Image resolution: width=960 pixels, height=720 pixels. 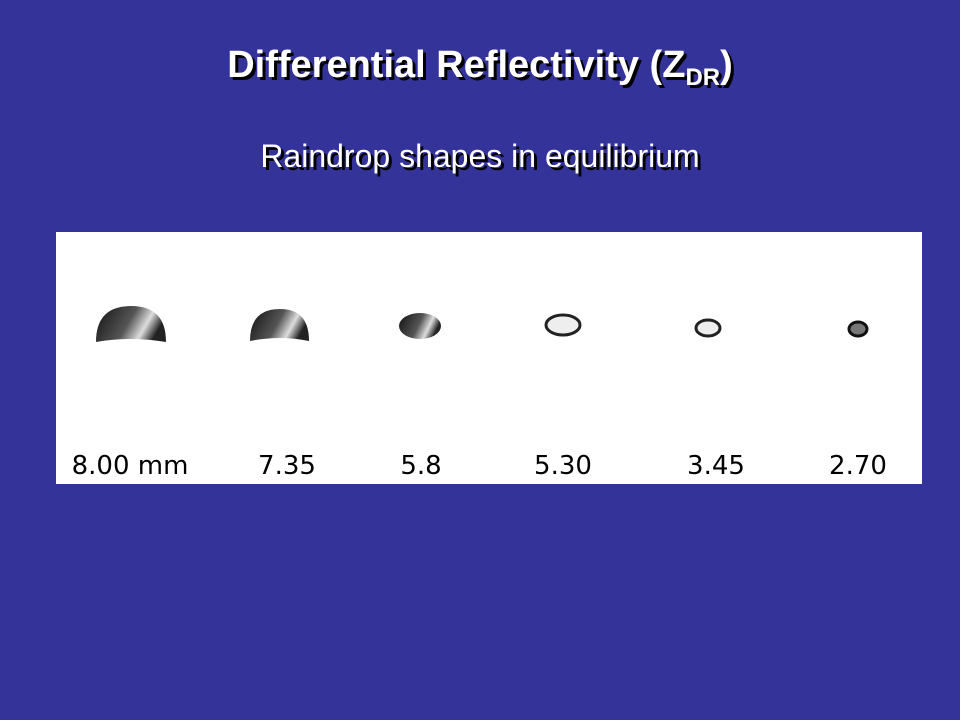 I want to click on slide-title: Differential Reflectivity (ZDR), so click(x=480, y=68).